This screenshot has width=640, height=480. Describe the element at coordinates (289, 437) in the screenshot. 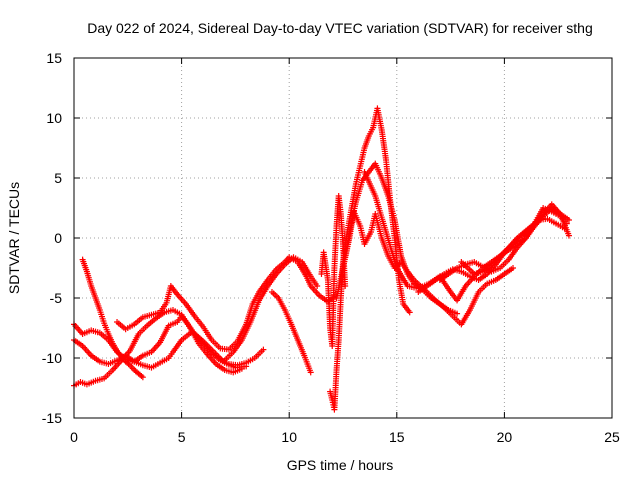

I see `x-tick-label: 10` at that location.